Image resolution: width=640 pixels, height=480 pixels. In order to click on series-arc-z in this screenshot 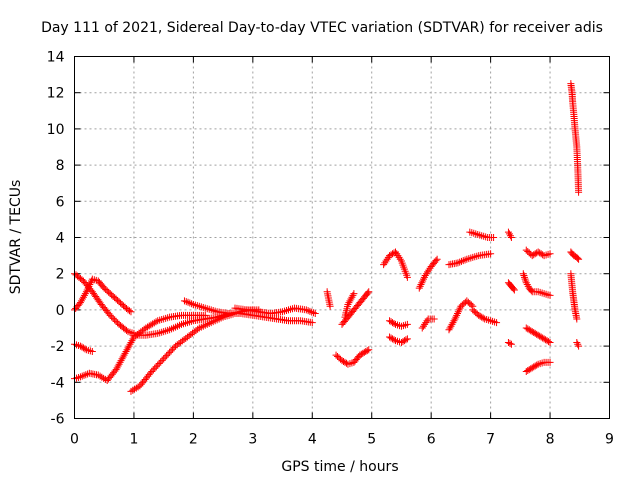, I will do `click(536, 284)`.